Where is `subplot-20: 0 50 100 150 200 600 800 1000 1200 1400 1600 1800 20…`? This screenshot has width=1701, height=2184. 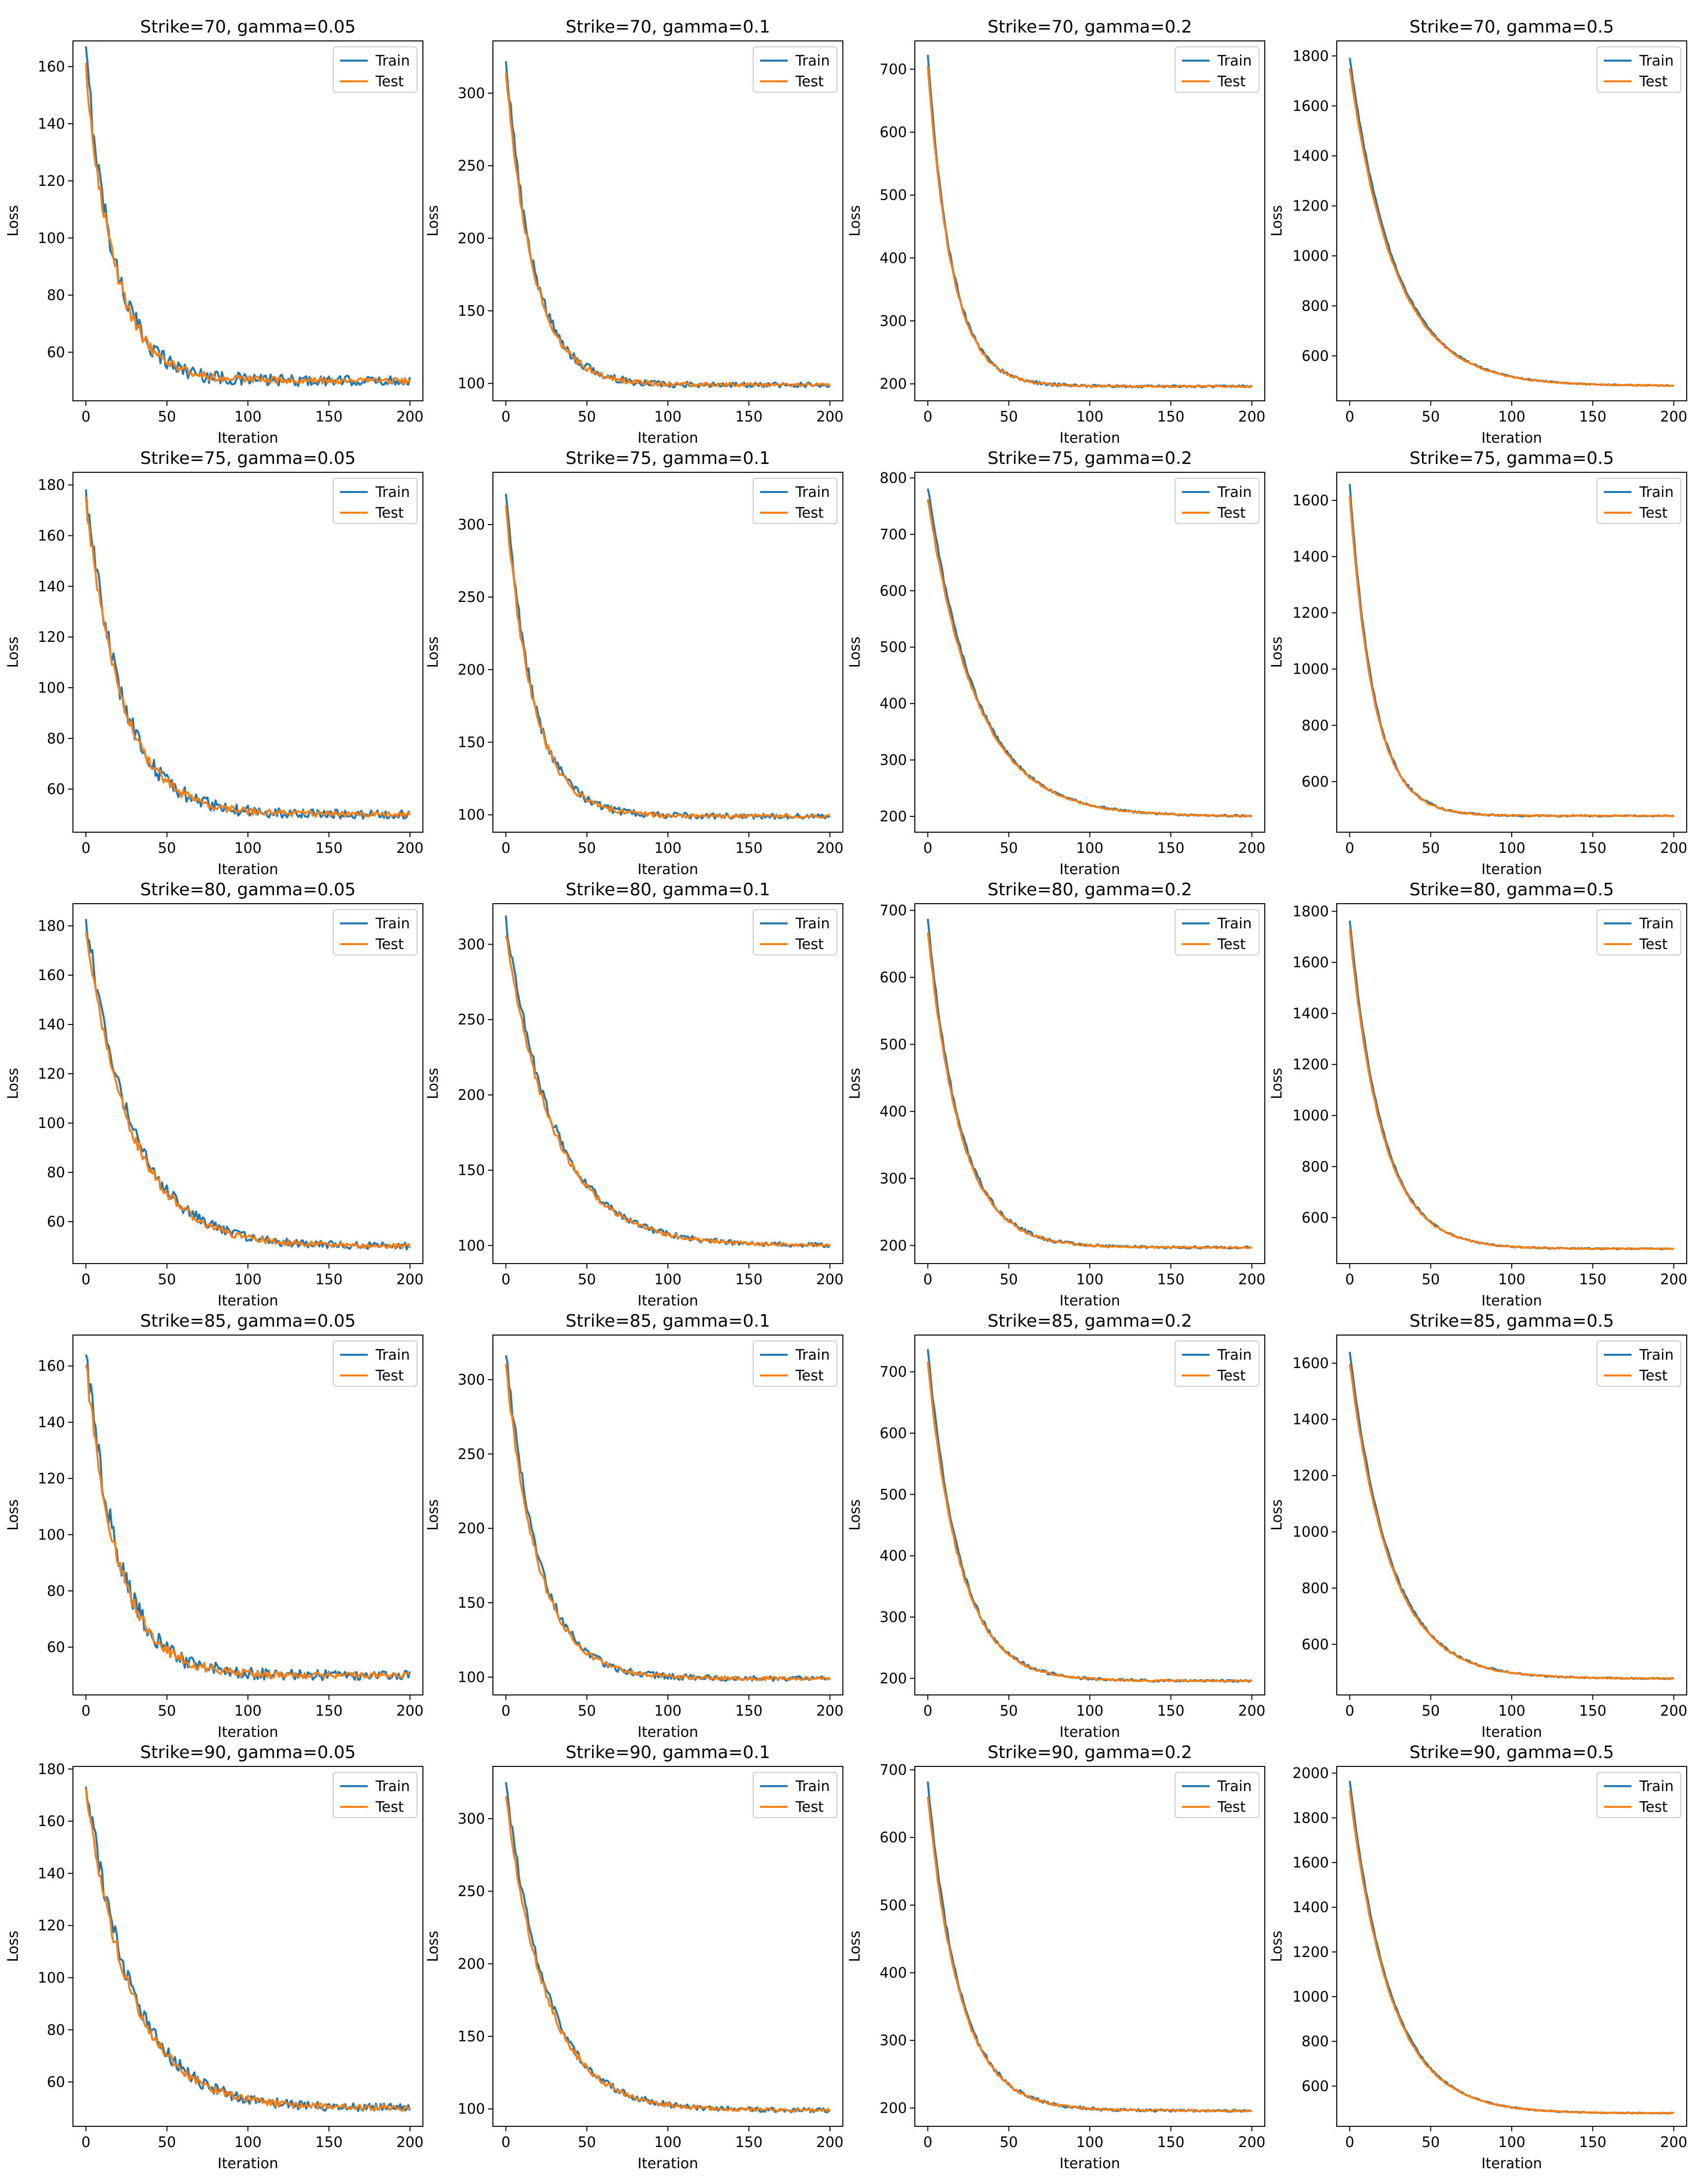 subplot-20: 0 50 100 150 200 600 800 1000 1200 1400 1600 1800 20… is located at coordinates (1477, 1957).